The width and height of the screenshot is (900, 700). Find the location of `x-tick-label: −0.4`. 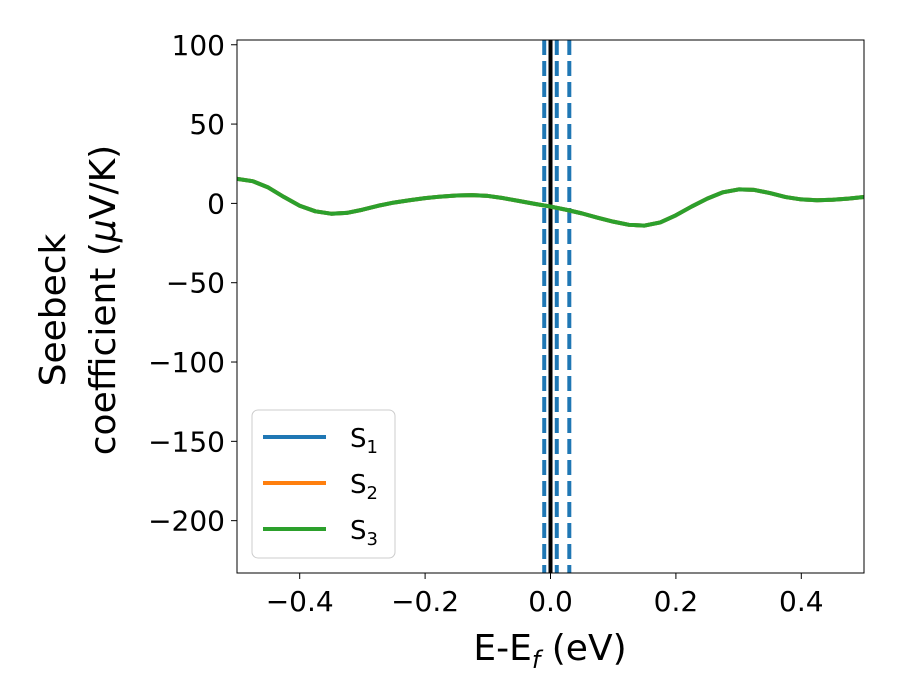

x-tick-label: −0.4 is located at coordinates (300, 601).